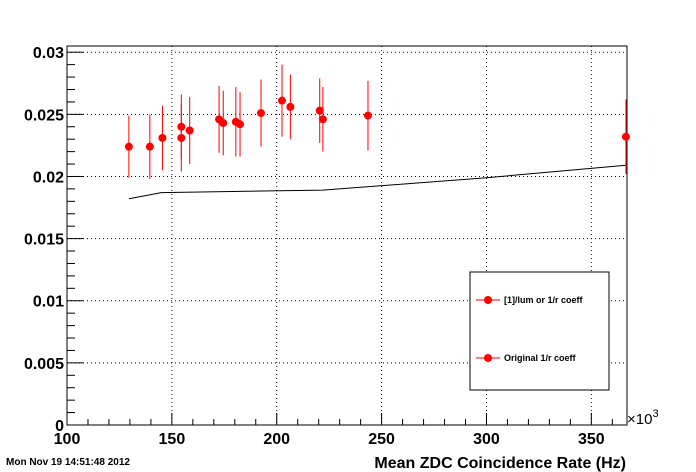 The height and width of the screenshot is (472, 696). I want to click on legend-box, so click(539, 331).